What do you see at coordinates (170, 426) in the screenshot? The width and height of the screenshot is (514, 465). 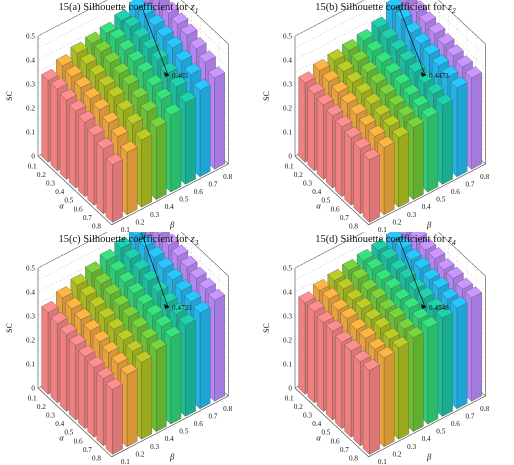 I see `beta-axis-line` at bounding box center [170, 426].